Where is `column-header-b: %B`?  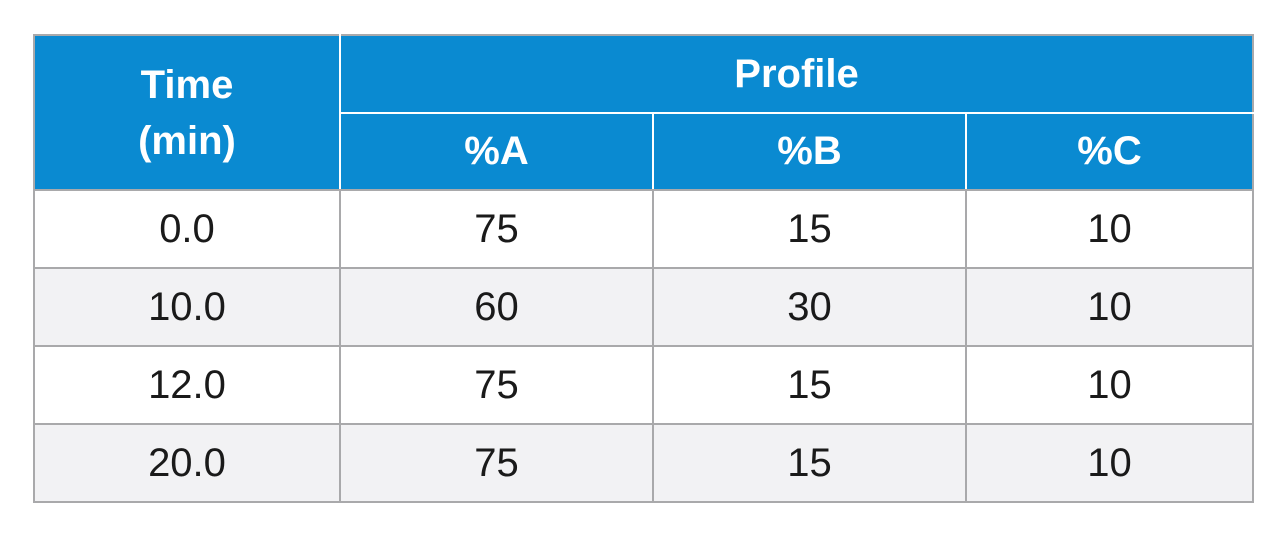 column-header-b: %B is located at coordinates (809, 151).